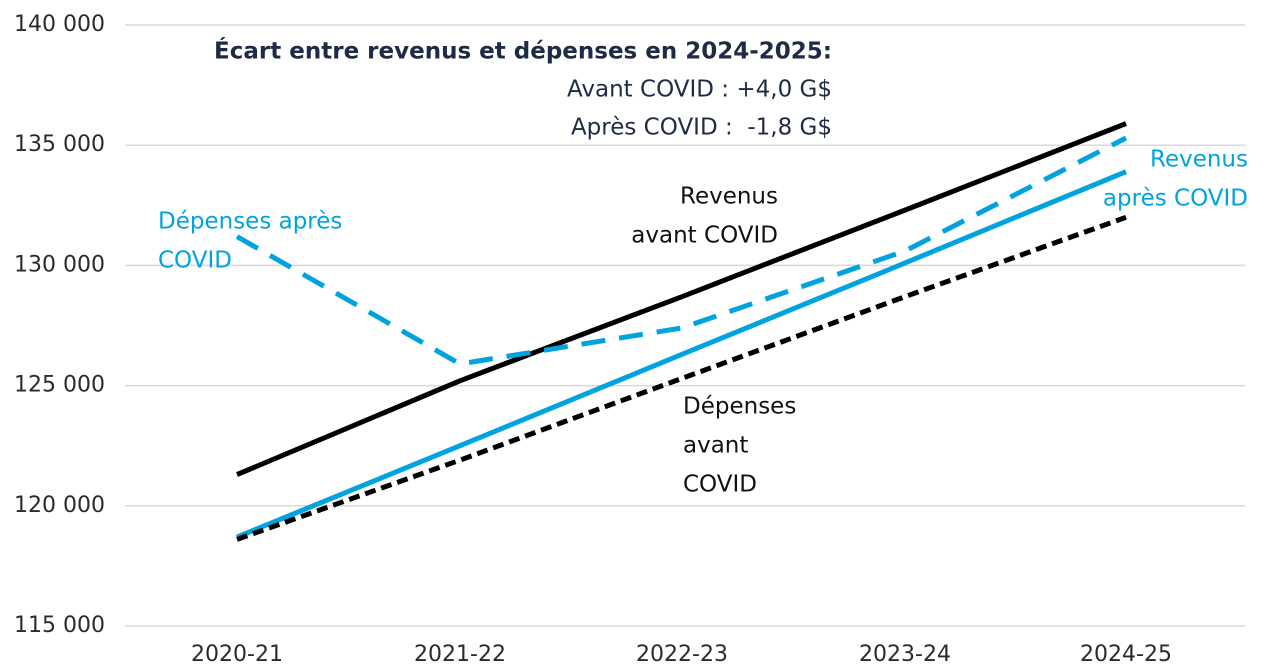  Describe the element at coordinates (1175, 199) in the screenshot. I see `series-label: après COVID` at that location.